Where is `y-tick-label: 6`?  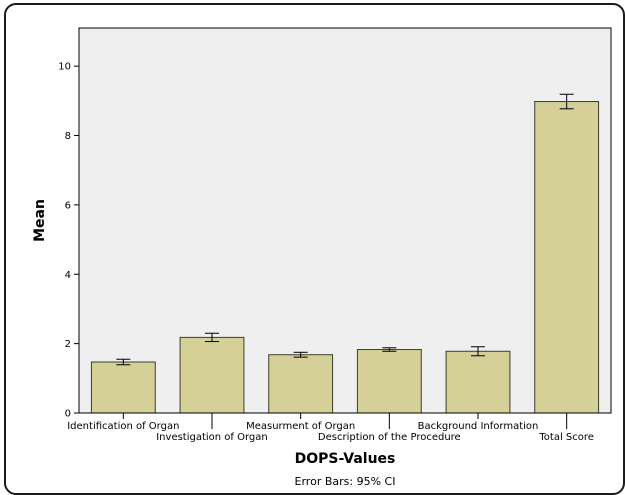
y-tick-label: 6 is located at coordinates (68, 205).